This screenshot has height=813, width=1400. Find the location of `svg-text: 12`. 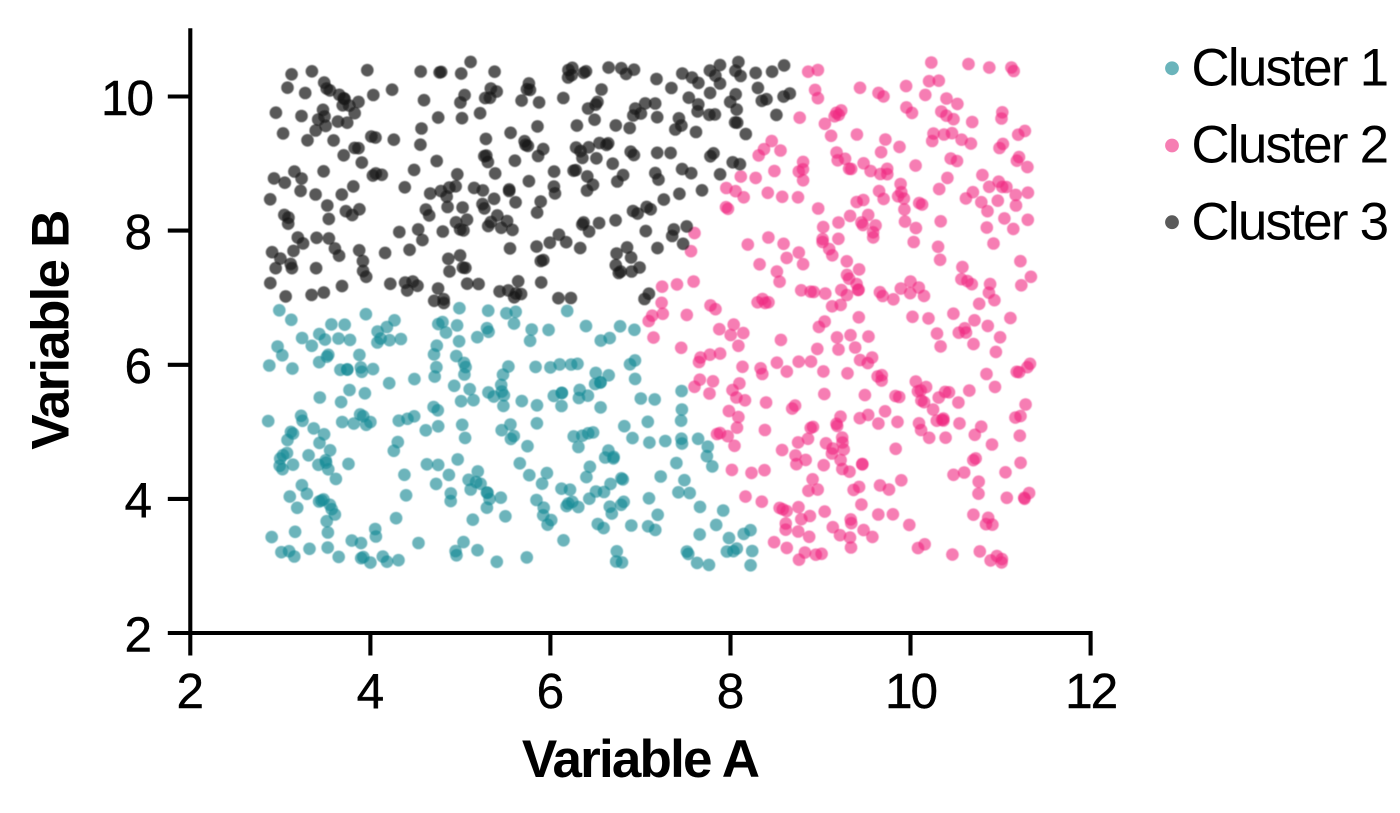

svg-text: 12 is located at coordinates (1091, 691).